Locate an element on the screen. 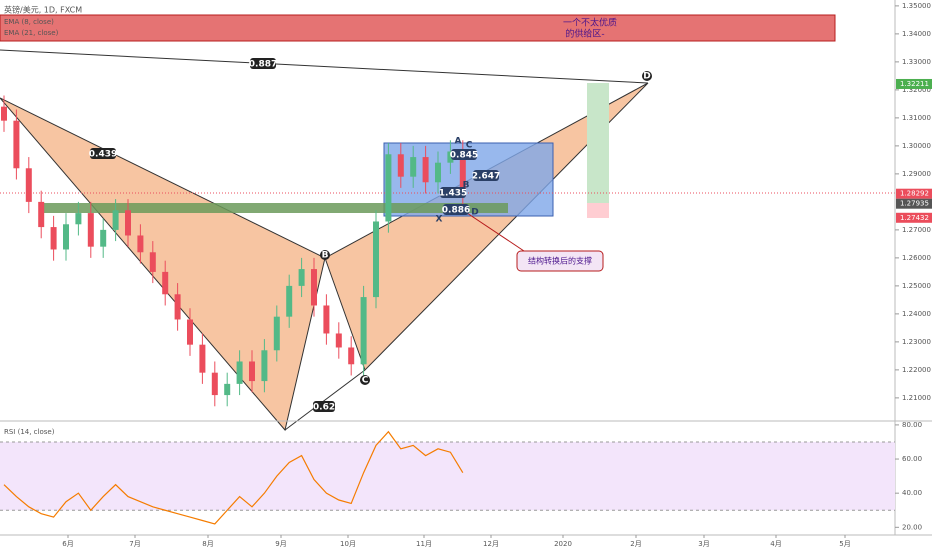 This screenshot has height=550, width=932. x-tick-label: 5月 is located at coordinates (844, 544).